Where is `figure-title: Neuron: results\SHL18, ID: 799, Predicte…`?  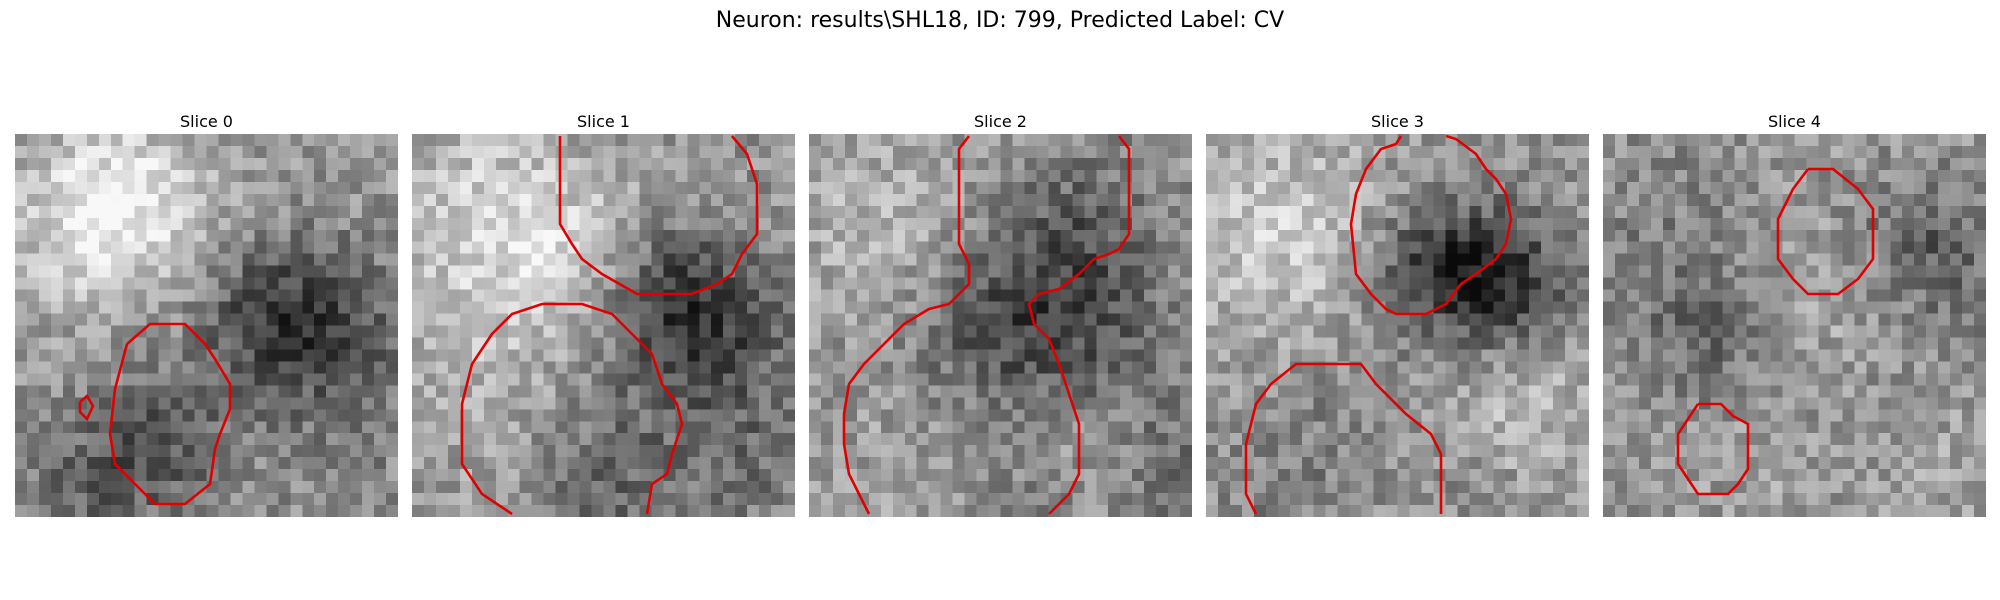 figure-title: Neuron: results\SHL18, ID: 799, Predicte… is located at coordinates (1000, 20).